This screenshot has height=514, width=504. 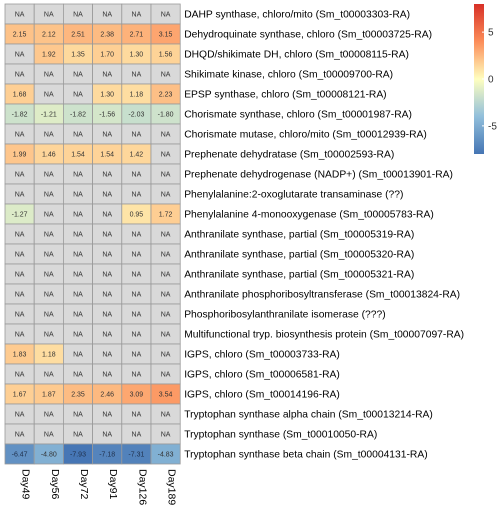 I want to click on cell-value-label: 1.46, so click(x=49, y=155).